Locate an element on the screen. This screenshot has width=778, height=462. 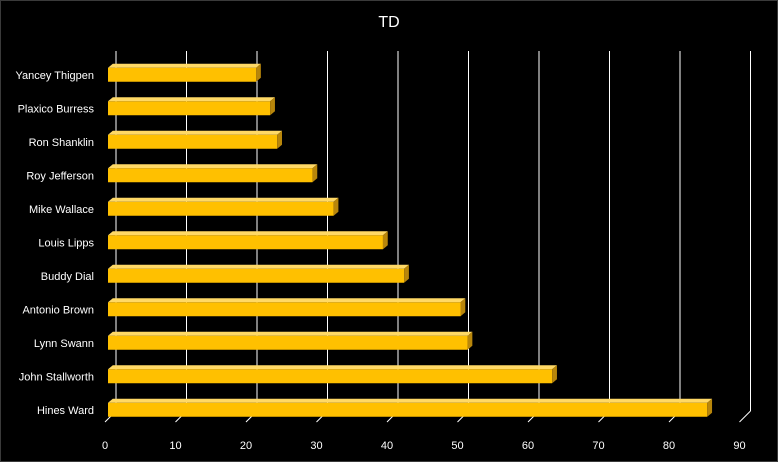
y-tick-label: Roy Jefferson is located at coordinates (60, 176).